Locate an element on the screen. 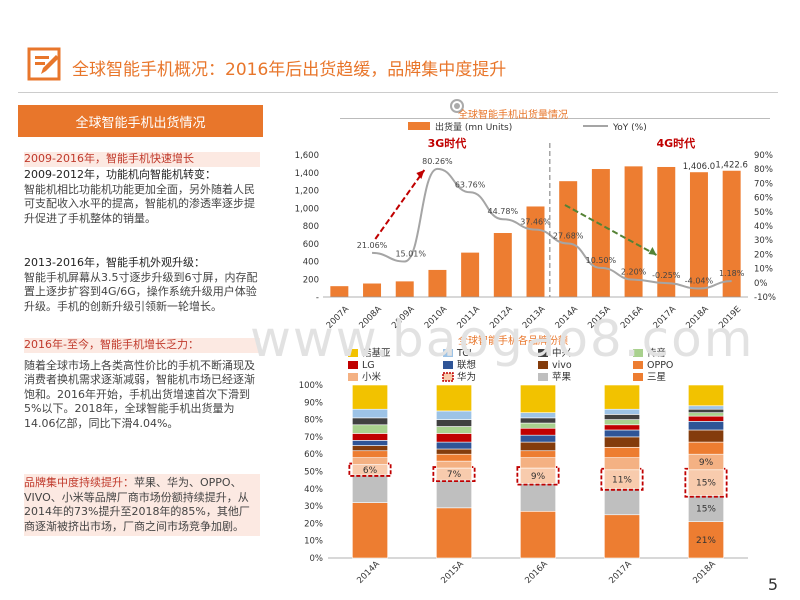  chart-title: 全球智能手机出货量情况 is located at coordinates (513, 114).